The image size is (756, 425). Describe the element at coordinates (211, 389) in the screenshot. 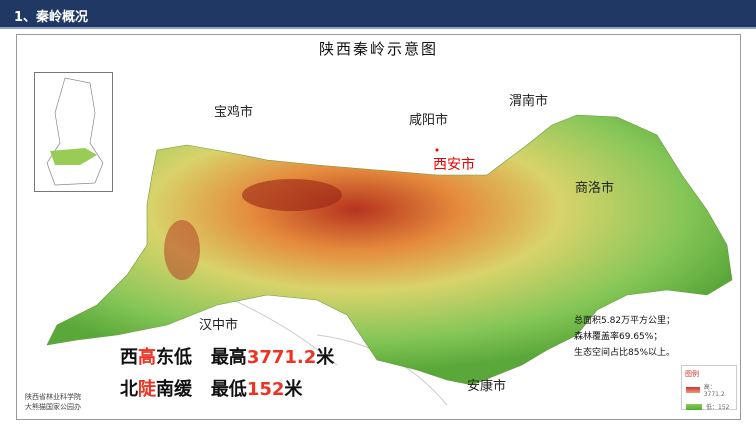

I see `highlight-line-2: 北陡南缓 最低152米` at that location.